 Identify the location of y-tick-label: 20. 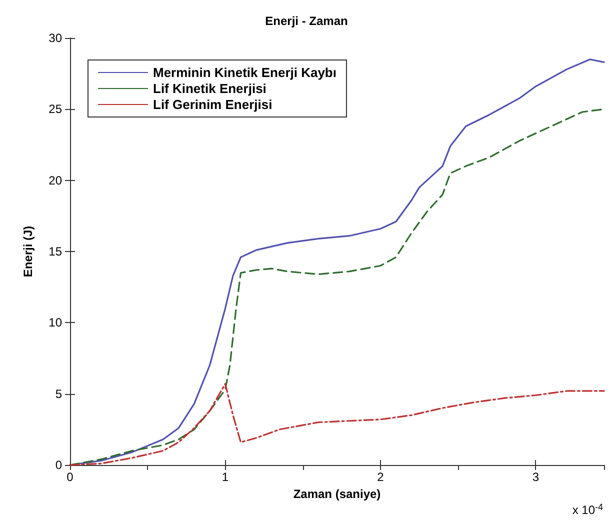
(55, 180).